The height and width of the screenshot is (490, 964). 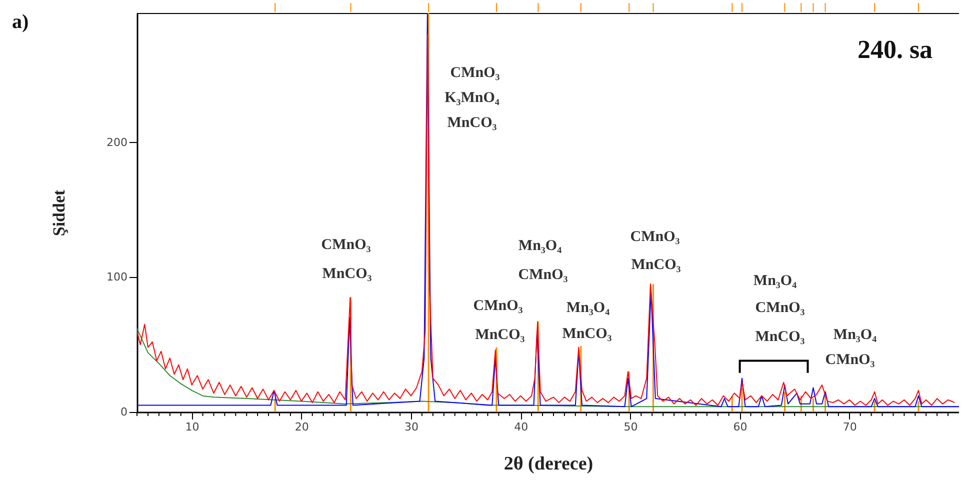 I want to click on x-tick-label: 30, so click(x=411, y=427).